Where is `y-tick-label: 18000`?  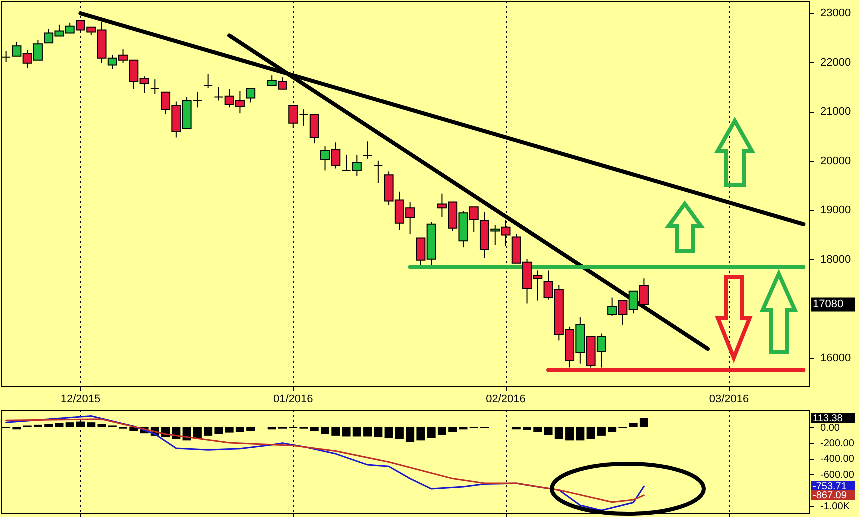
y-tick-label: 18000 is located at coordinates (836, 260).